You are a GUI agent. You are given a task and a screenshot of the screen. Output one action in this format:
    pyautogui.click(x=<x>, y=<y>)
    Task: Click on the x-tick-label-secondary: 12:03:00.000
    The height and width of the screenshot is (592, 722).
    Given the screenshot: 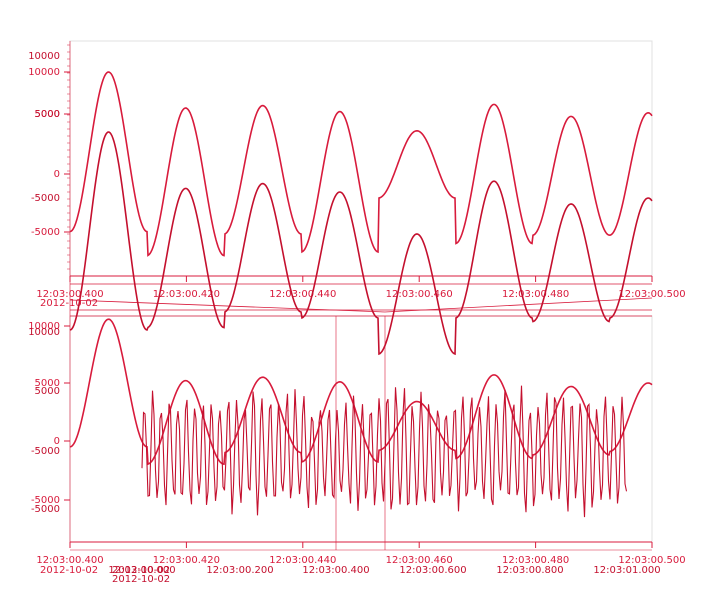 What is the action you would take?
    pyautogui.click(x=141, y=570)
    